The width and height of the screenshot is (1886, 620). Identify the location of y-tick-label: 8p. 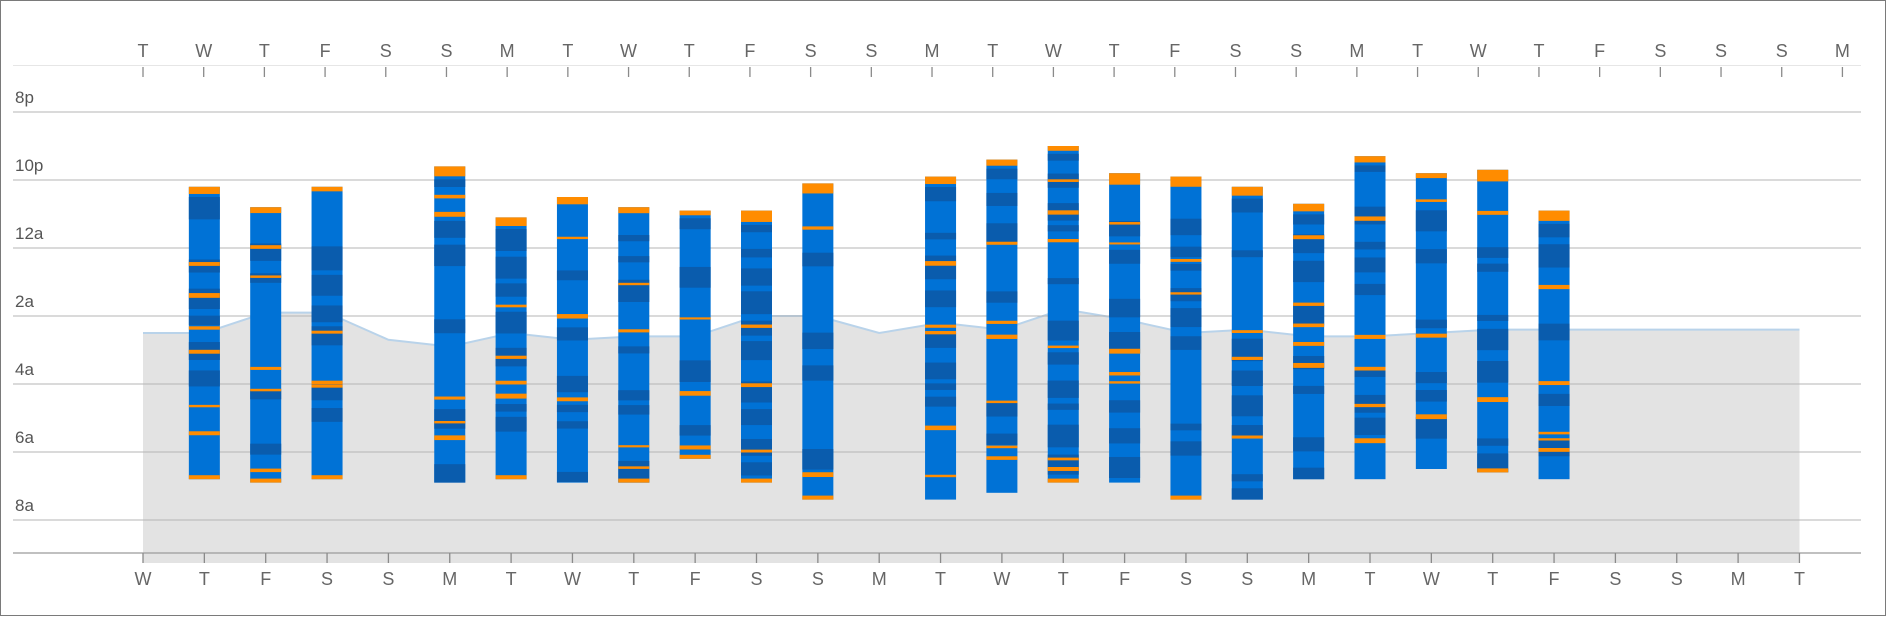
(24, 97).